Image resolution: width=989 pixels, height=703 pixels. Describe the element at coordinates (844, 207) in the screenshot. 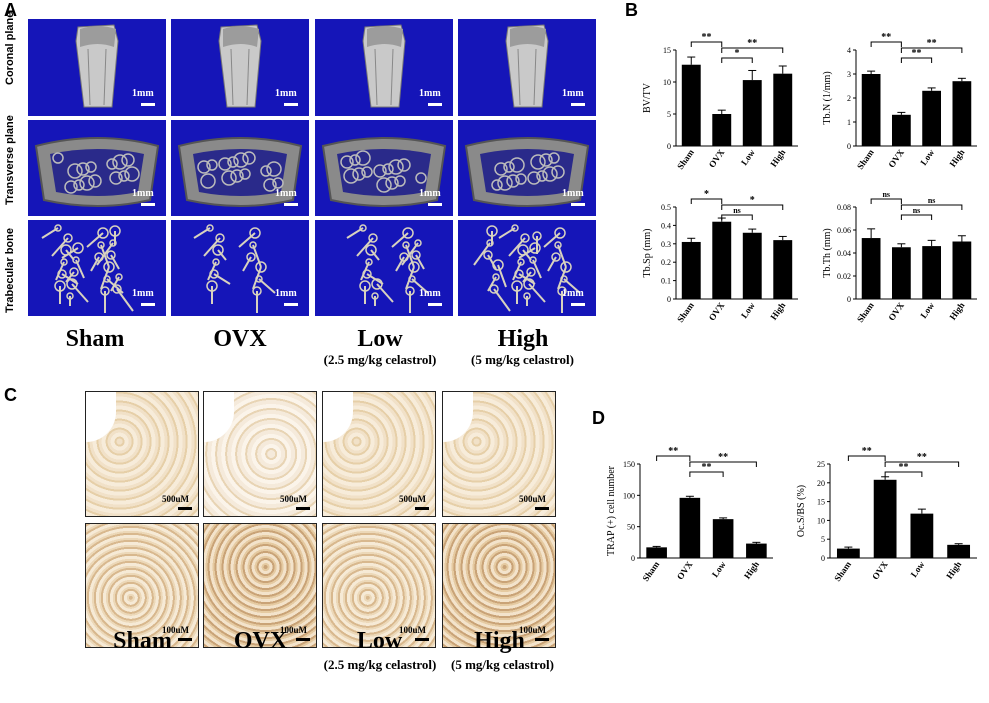

I see `y-tick-label: 0.08` at that location.